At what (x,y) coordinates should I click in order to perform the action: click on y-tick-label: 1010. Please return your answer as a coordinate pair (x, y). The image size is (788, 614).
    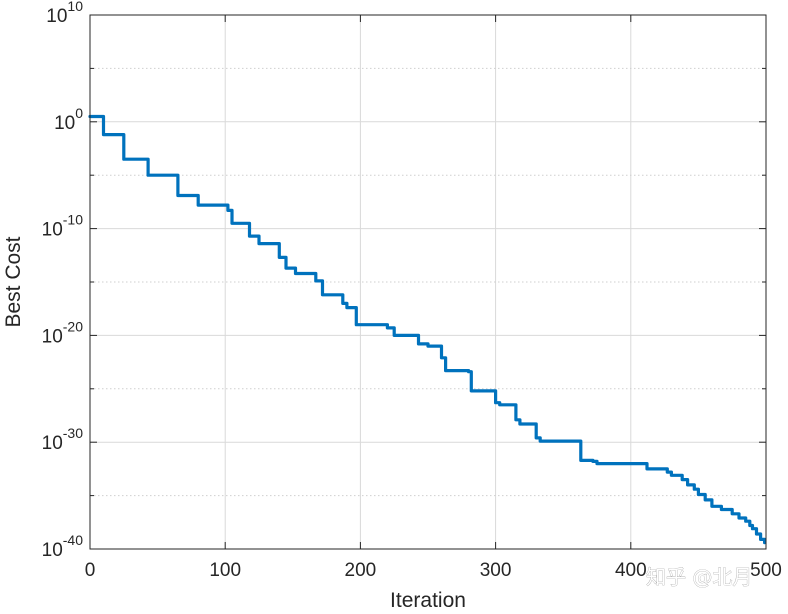
    Looking at the image, I should click on (64, 13).